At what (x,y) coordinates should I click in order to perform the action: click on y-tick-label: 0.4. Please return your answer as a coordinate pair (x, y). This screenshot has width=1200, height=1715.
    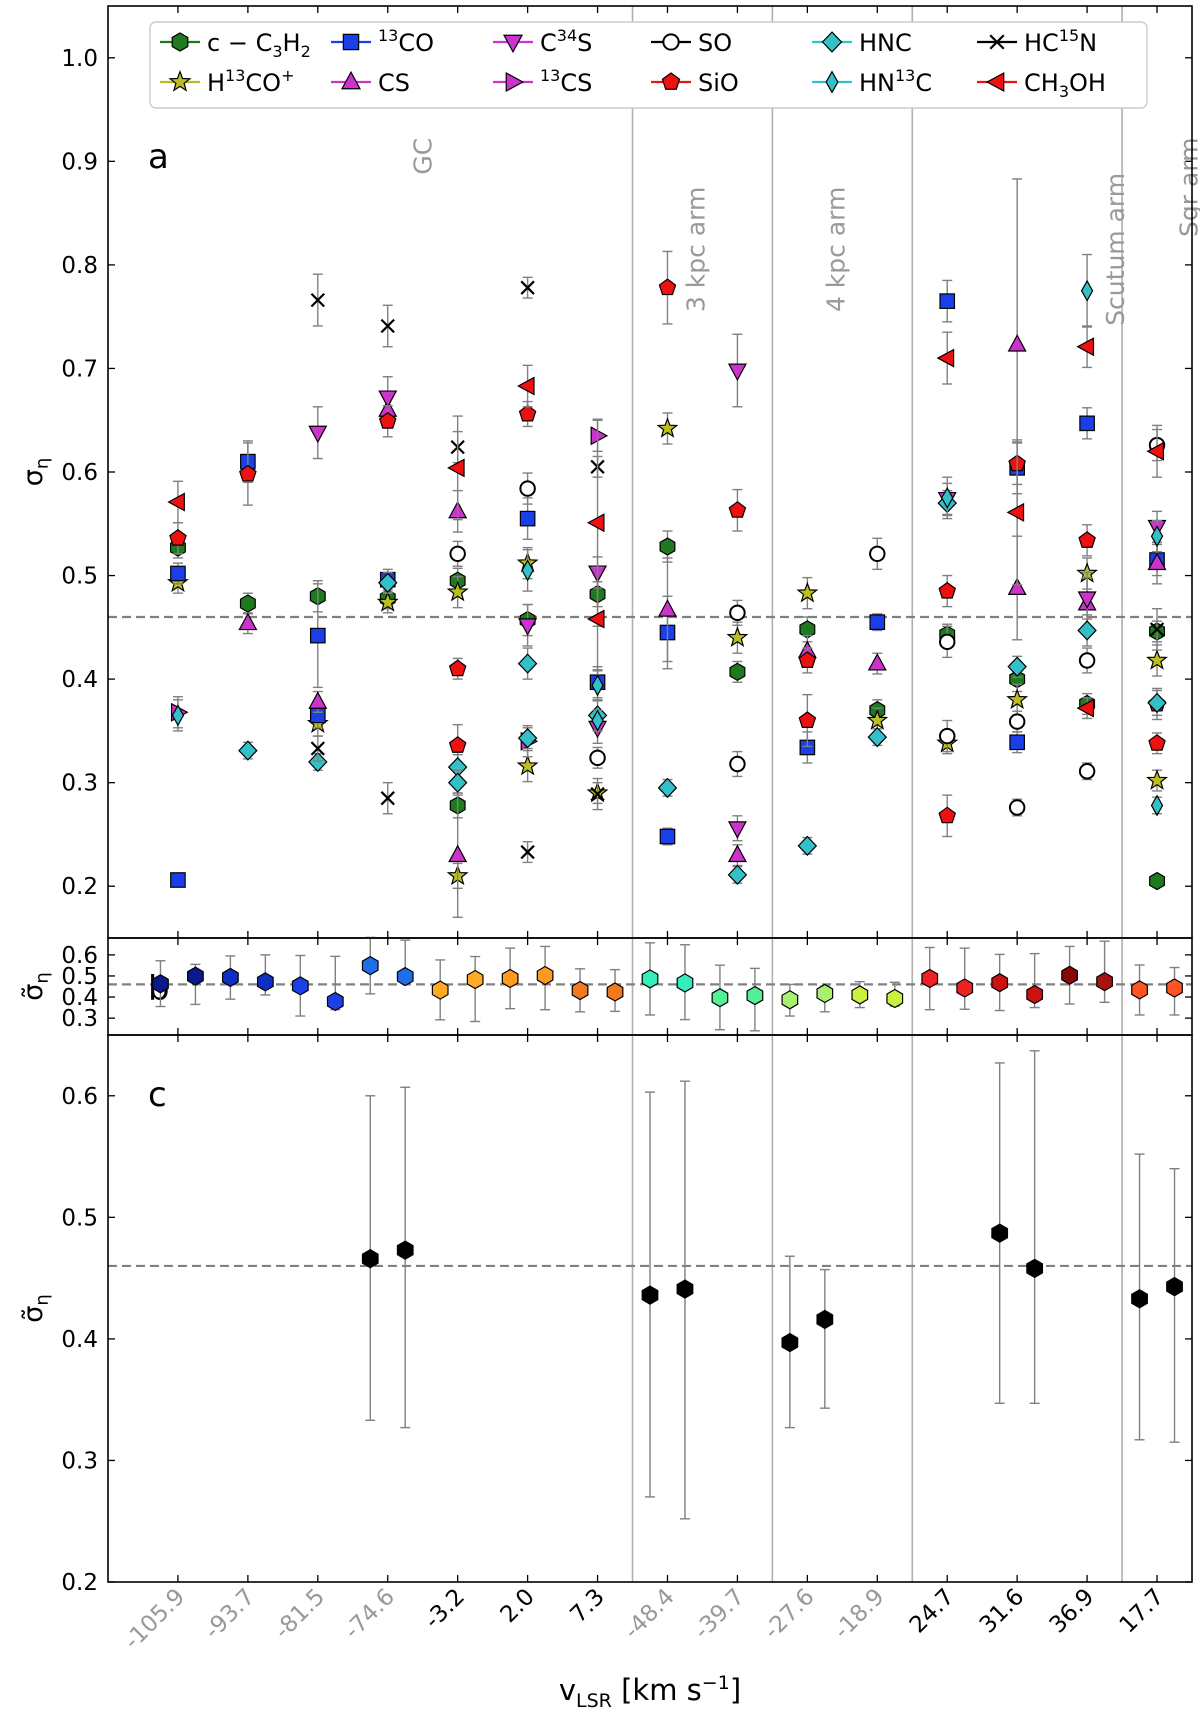
    Looking at the image, I should click on (79, 1340).